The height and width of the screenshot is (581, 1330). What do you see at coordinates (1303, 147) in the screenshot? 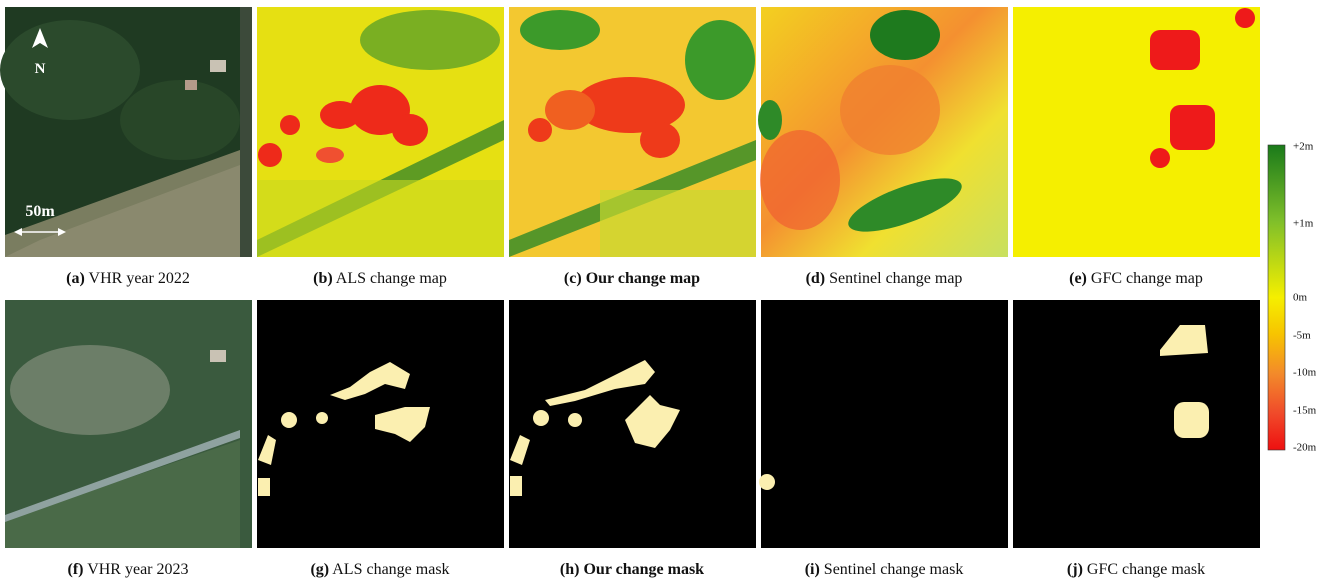
I see `colorbar-label: +2m` at bounding box center [1303, 147].